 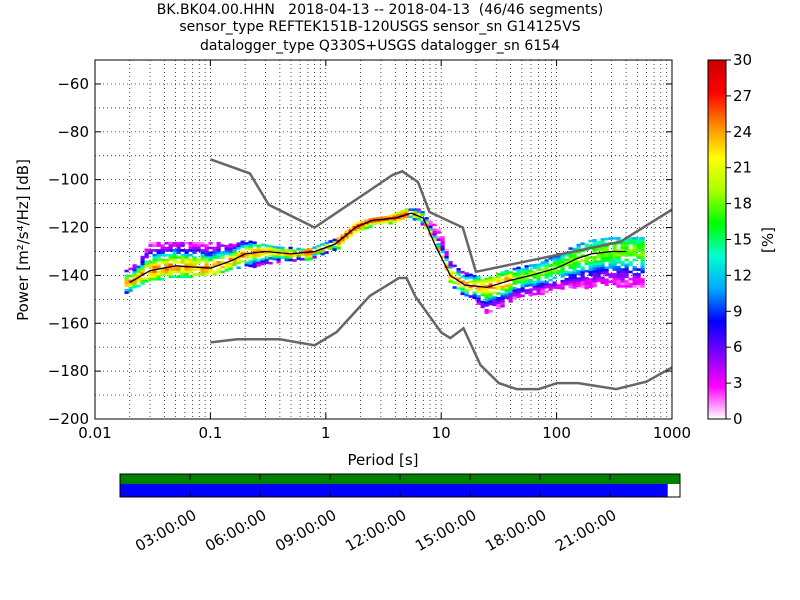 I want to click on timeline-tick-label: 09:00:00, so click(x=305, y=530).